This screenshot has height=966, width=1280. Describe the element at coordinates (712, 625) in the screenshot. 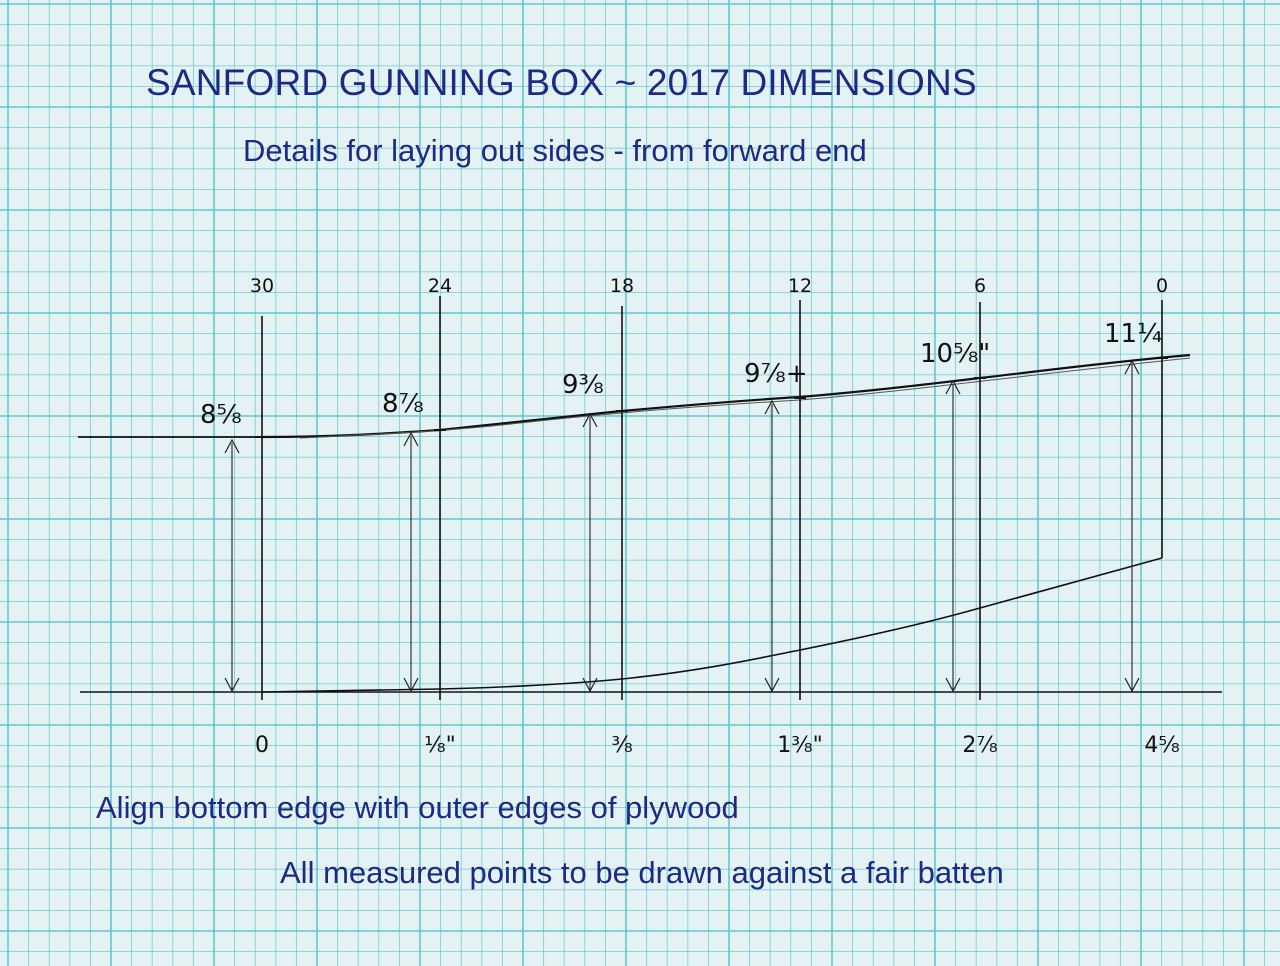

I see `bottom-rocker-curve` at that location.